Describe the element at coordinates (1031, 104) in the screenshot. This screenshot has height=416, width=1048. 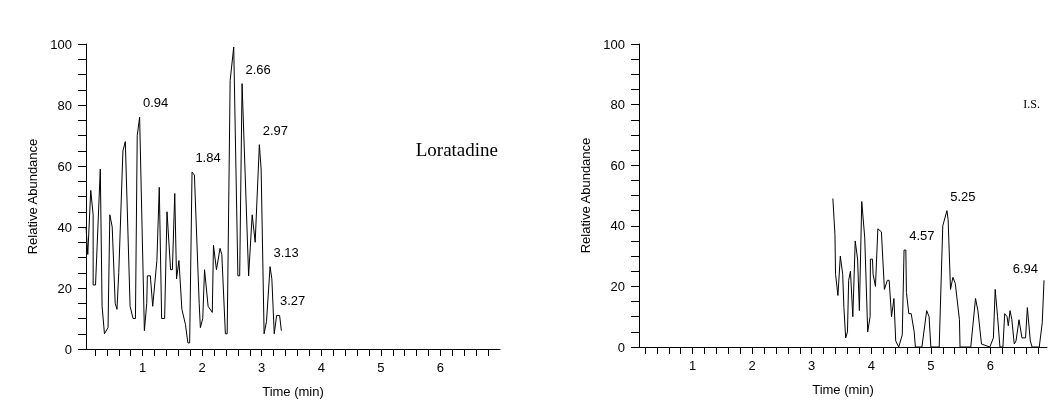
I see `annotation: I.S.` at that location.